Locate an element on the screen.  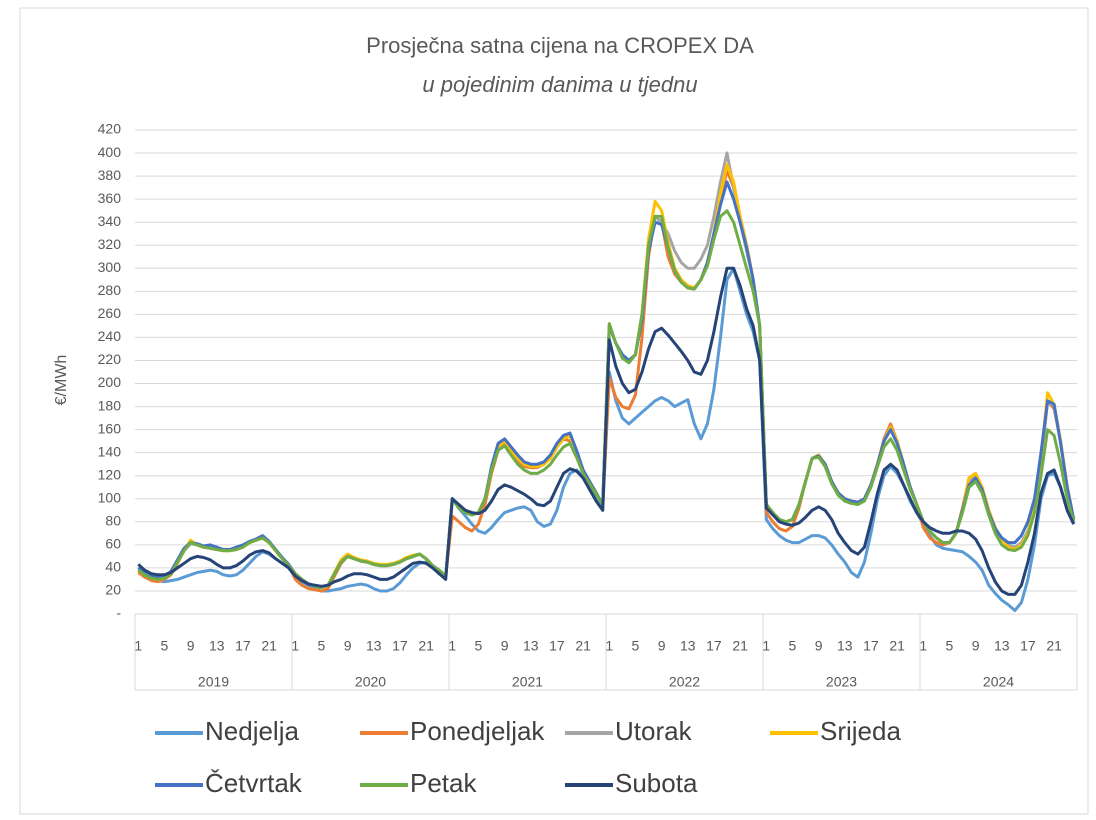
legend-label: Utorak is located at coordinates (654, 731).